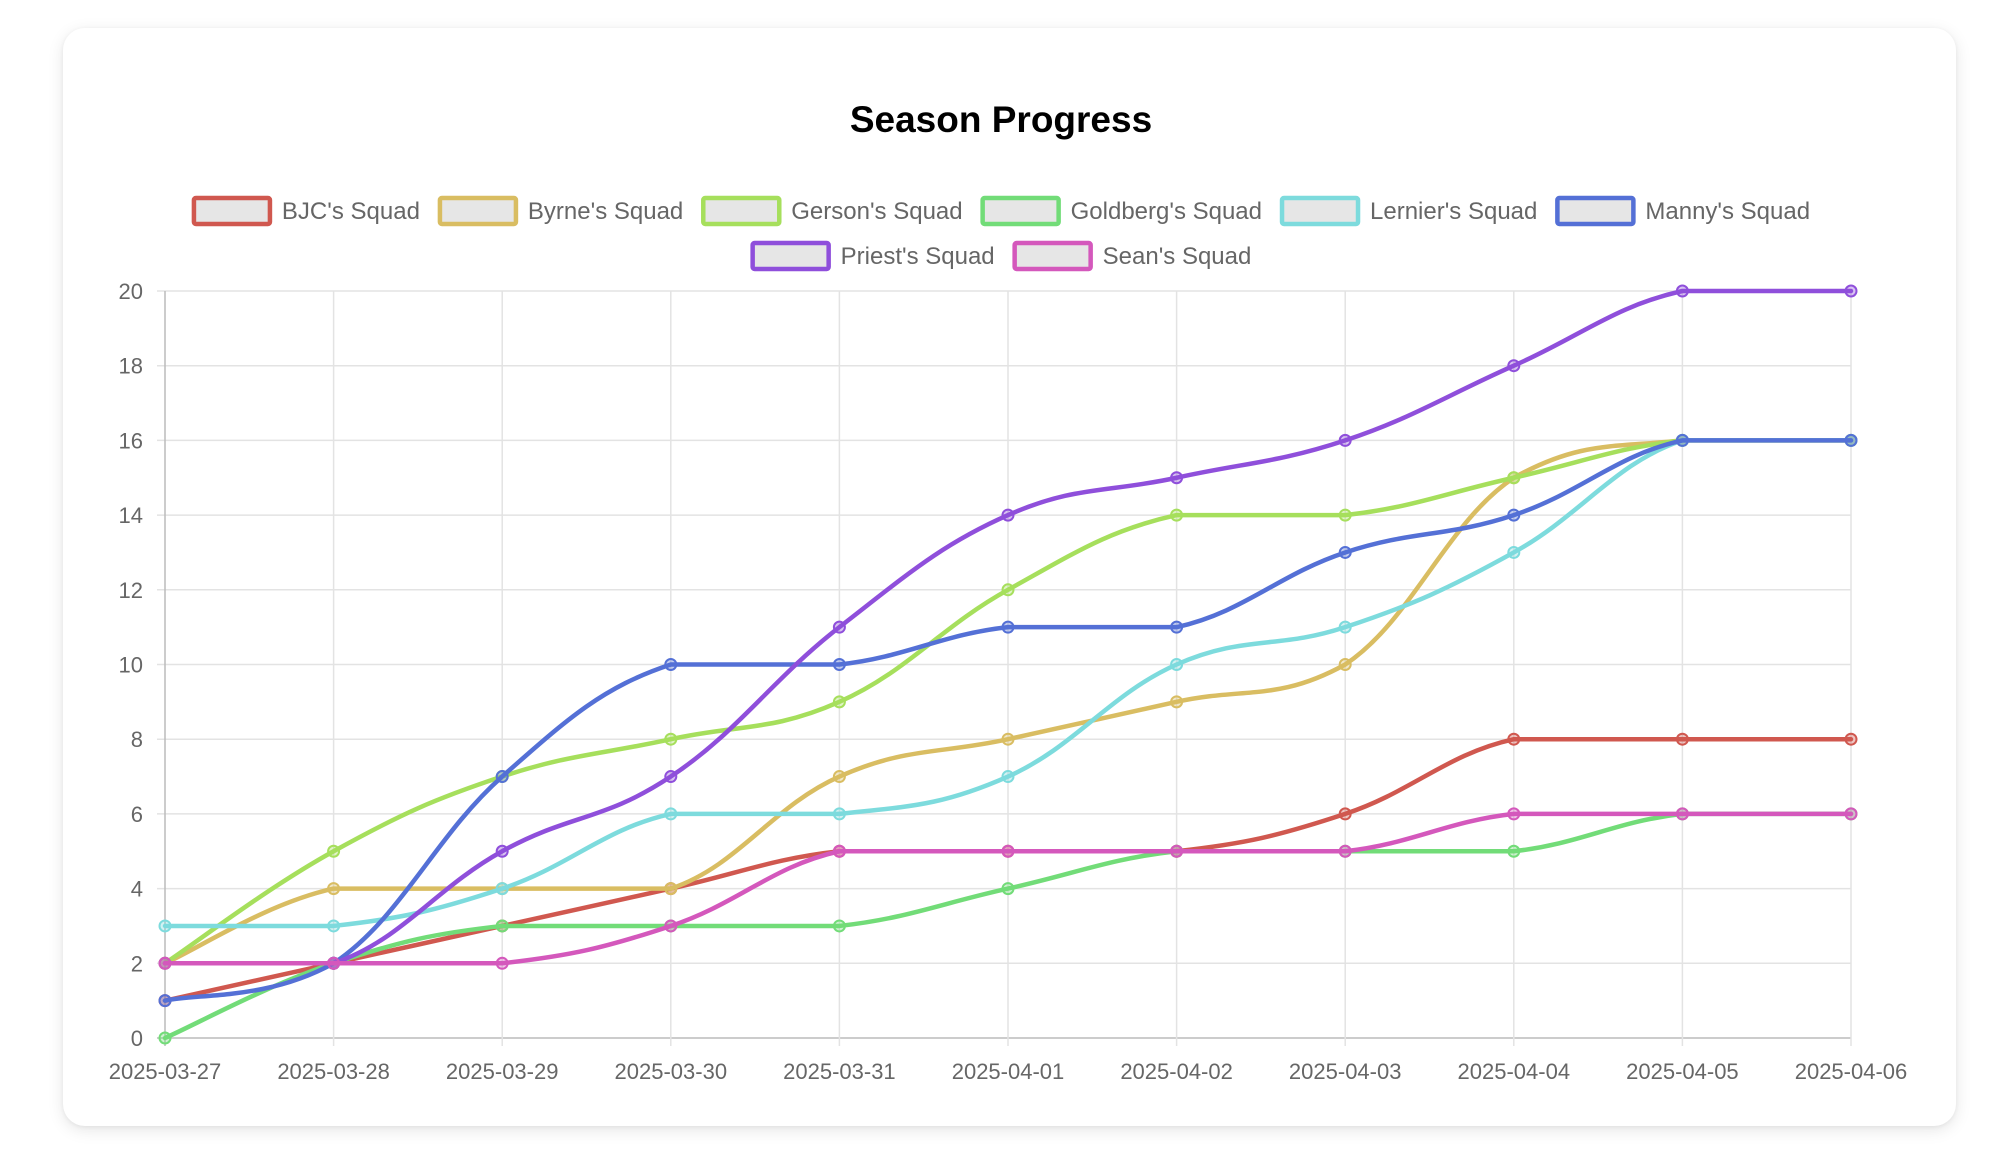  What do you see at coordinates (1514, 1071) in the screenshot?
I see `x-tick-label: 2025-04-04` at bounding box center [1514, 1071].